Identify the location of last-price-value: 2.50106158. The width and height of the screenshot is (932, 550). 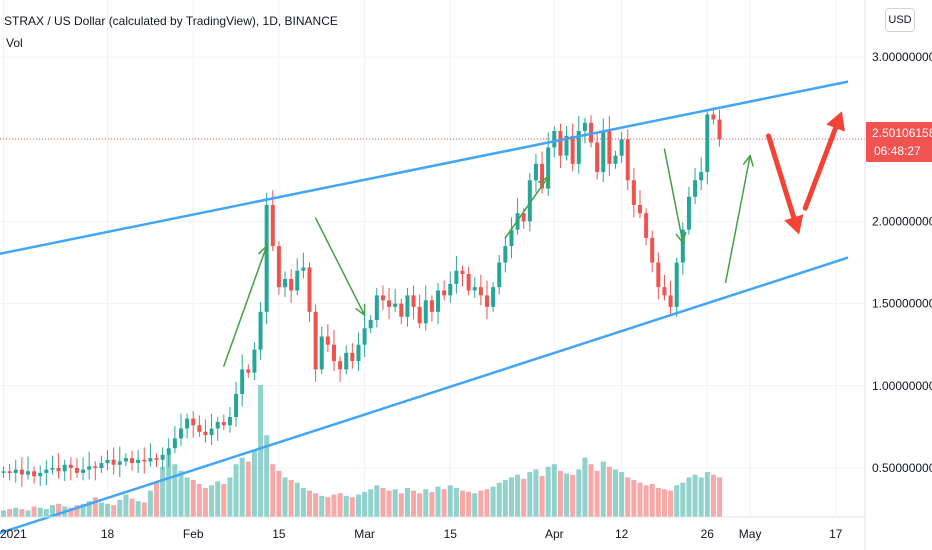
(902, 133).